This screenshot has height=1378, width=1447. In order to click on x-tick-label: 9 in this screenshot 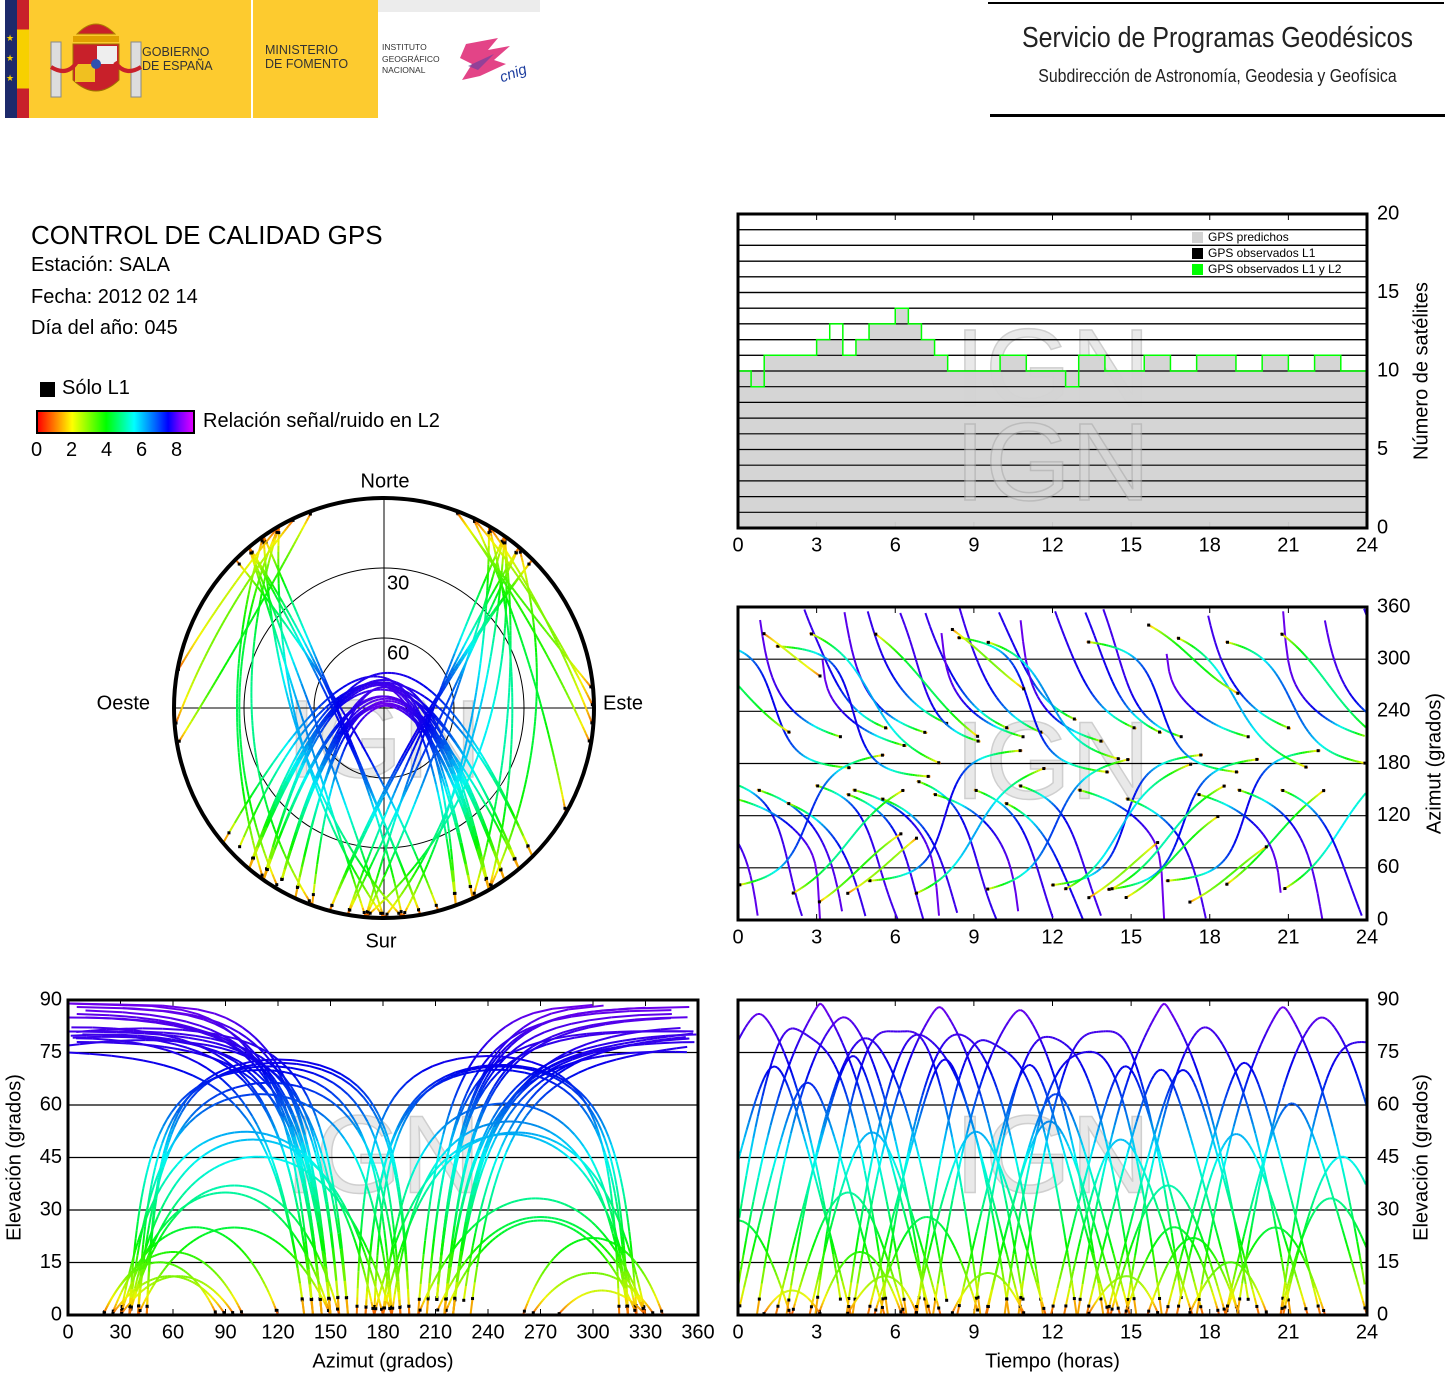, I will do `click(973, 545)`.